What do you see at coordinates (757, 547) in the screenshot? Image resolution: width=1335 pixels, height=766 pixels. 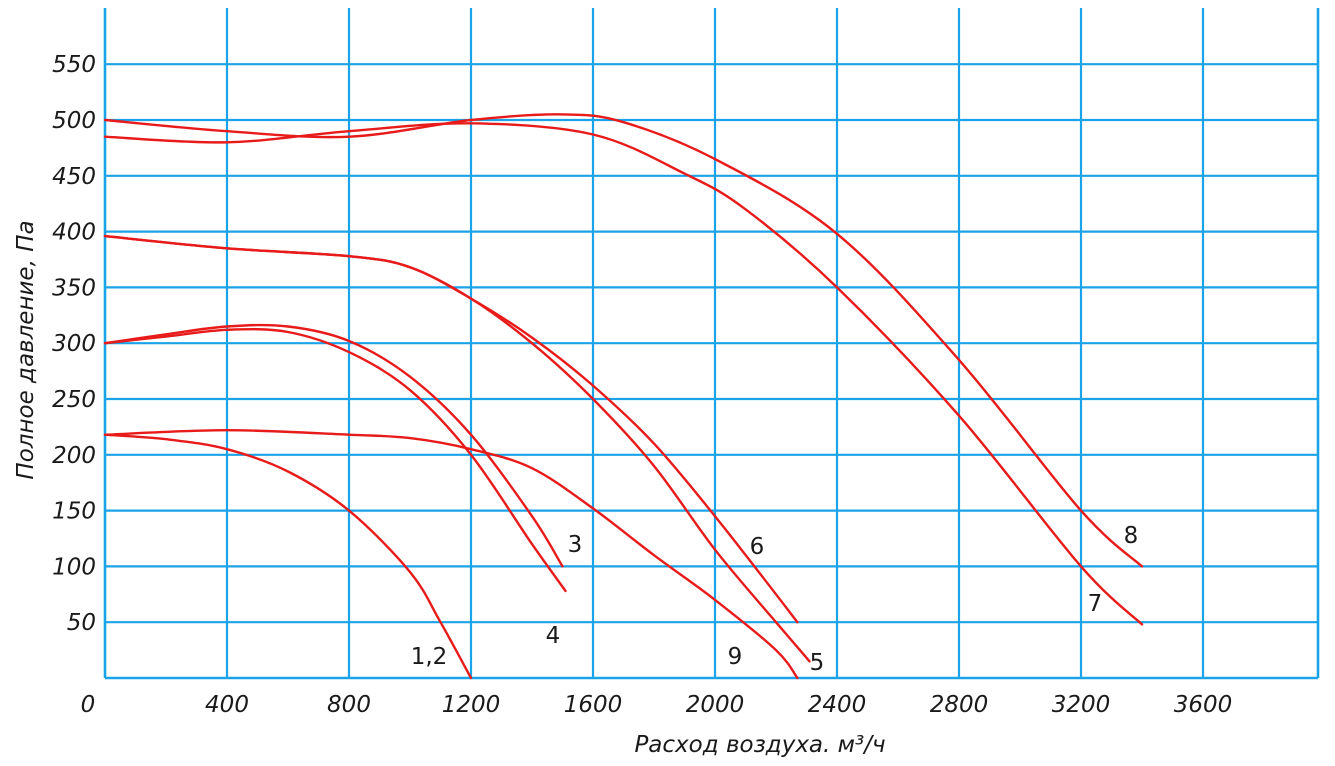 I see `curve-label: 6` at bounding box center [757, 547].